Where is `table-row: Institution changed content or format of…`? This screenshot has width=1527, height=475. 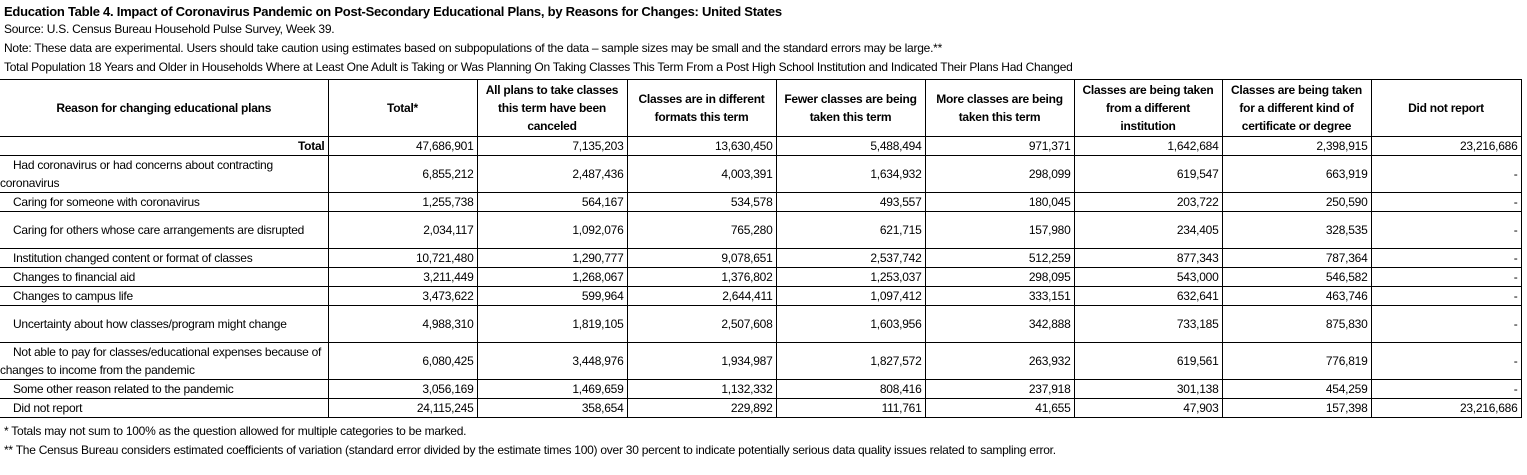
table-row: Institution changed content or format of… is located at coordinates (761, 258).